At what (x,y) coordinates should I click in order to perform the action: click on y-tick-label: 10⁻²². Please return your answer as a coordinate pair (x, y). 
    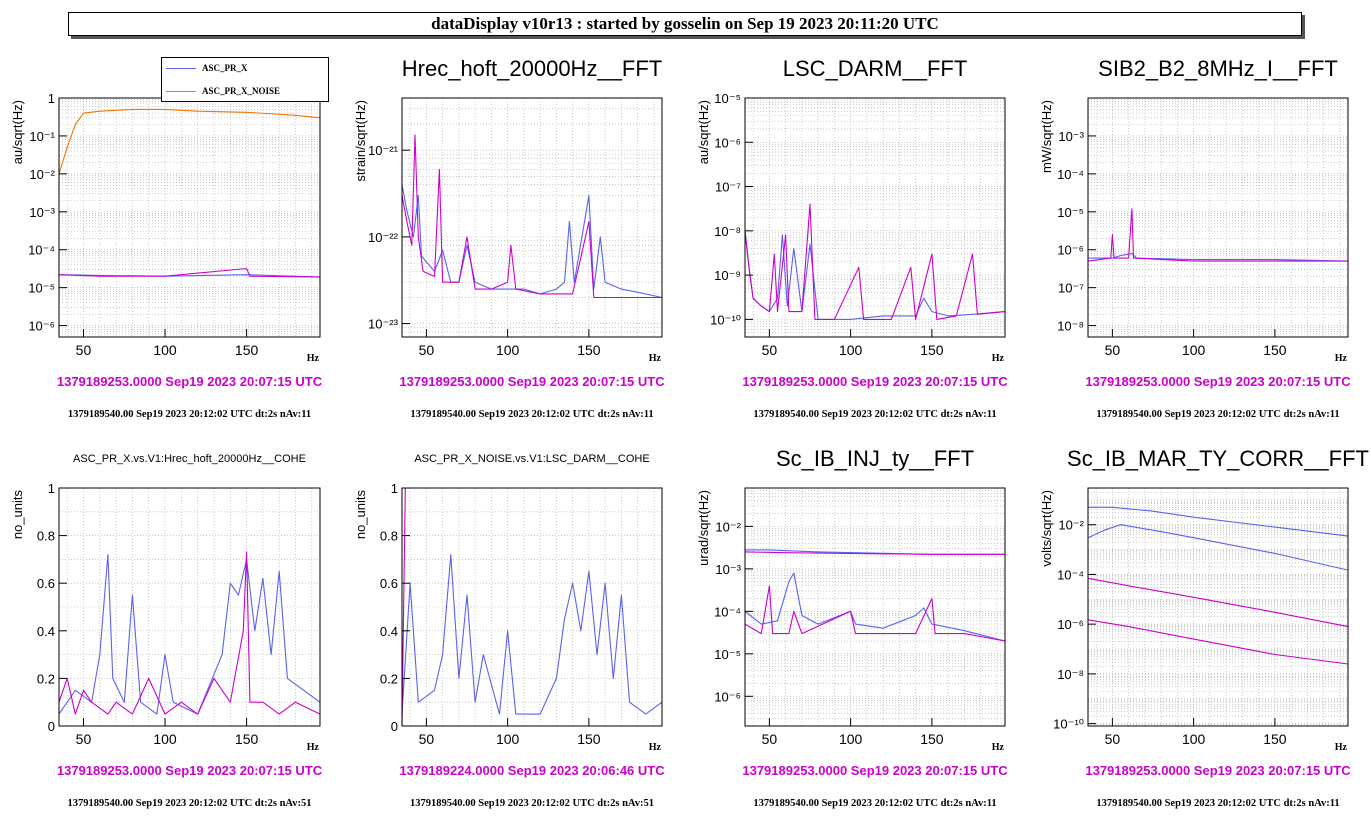
    Looking at the image, I should click on (383, 237).